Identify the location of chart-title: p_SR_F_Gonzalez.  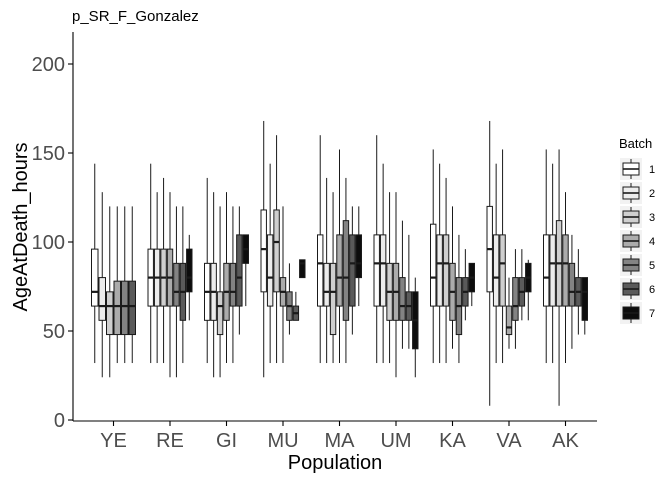
(135, 16).